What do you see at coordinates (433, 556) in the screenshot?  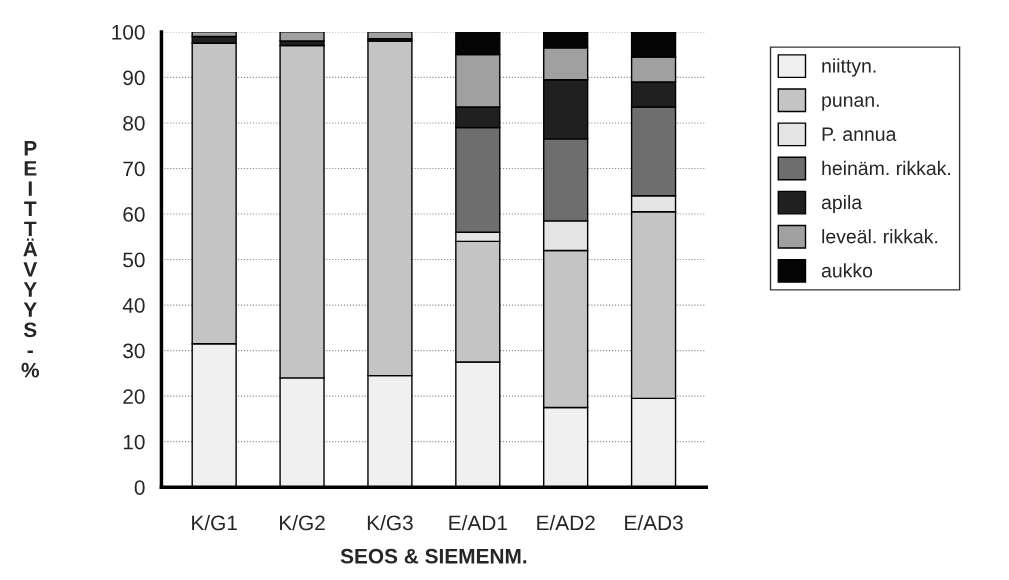 I see `x-axis-title: SEOS & SIEMENM.` at bounding box center [433, 556].